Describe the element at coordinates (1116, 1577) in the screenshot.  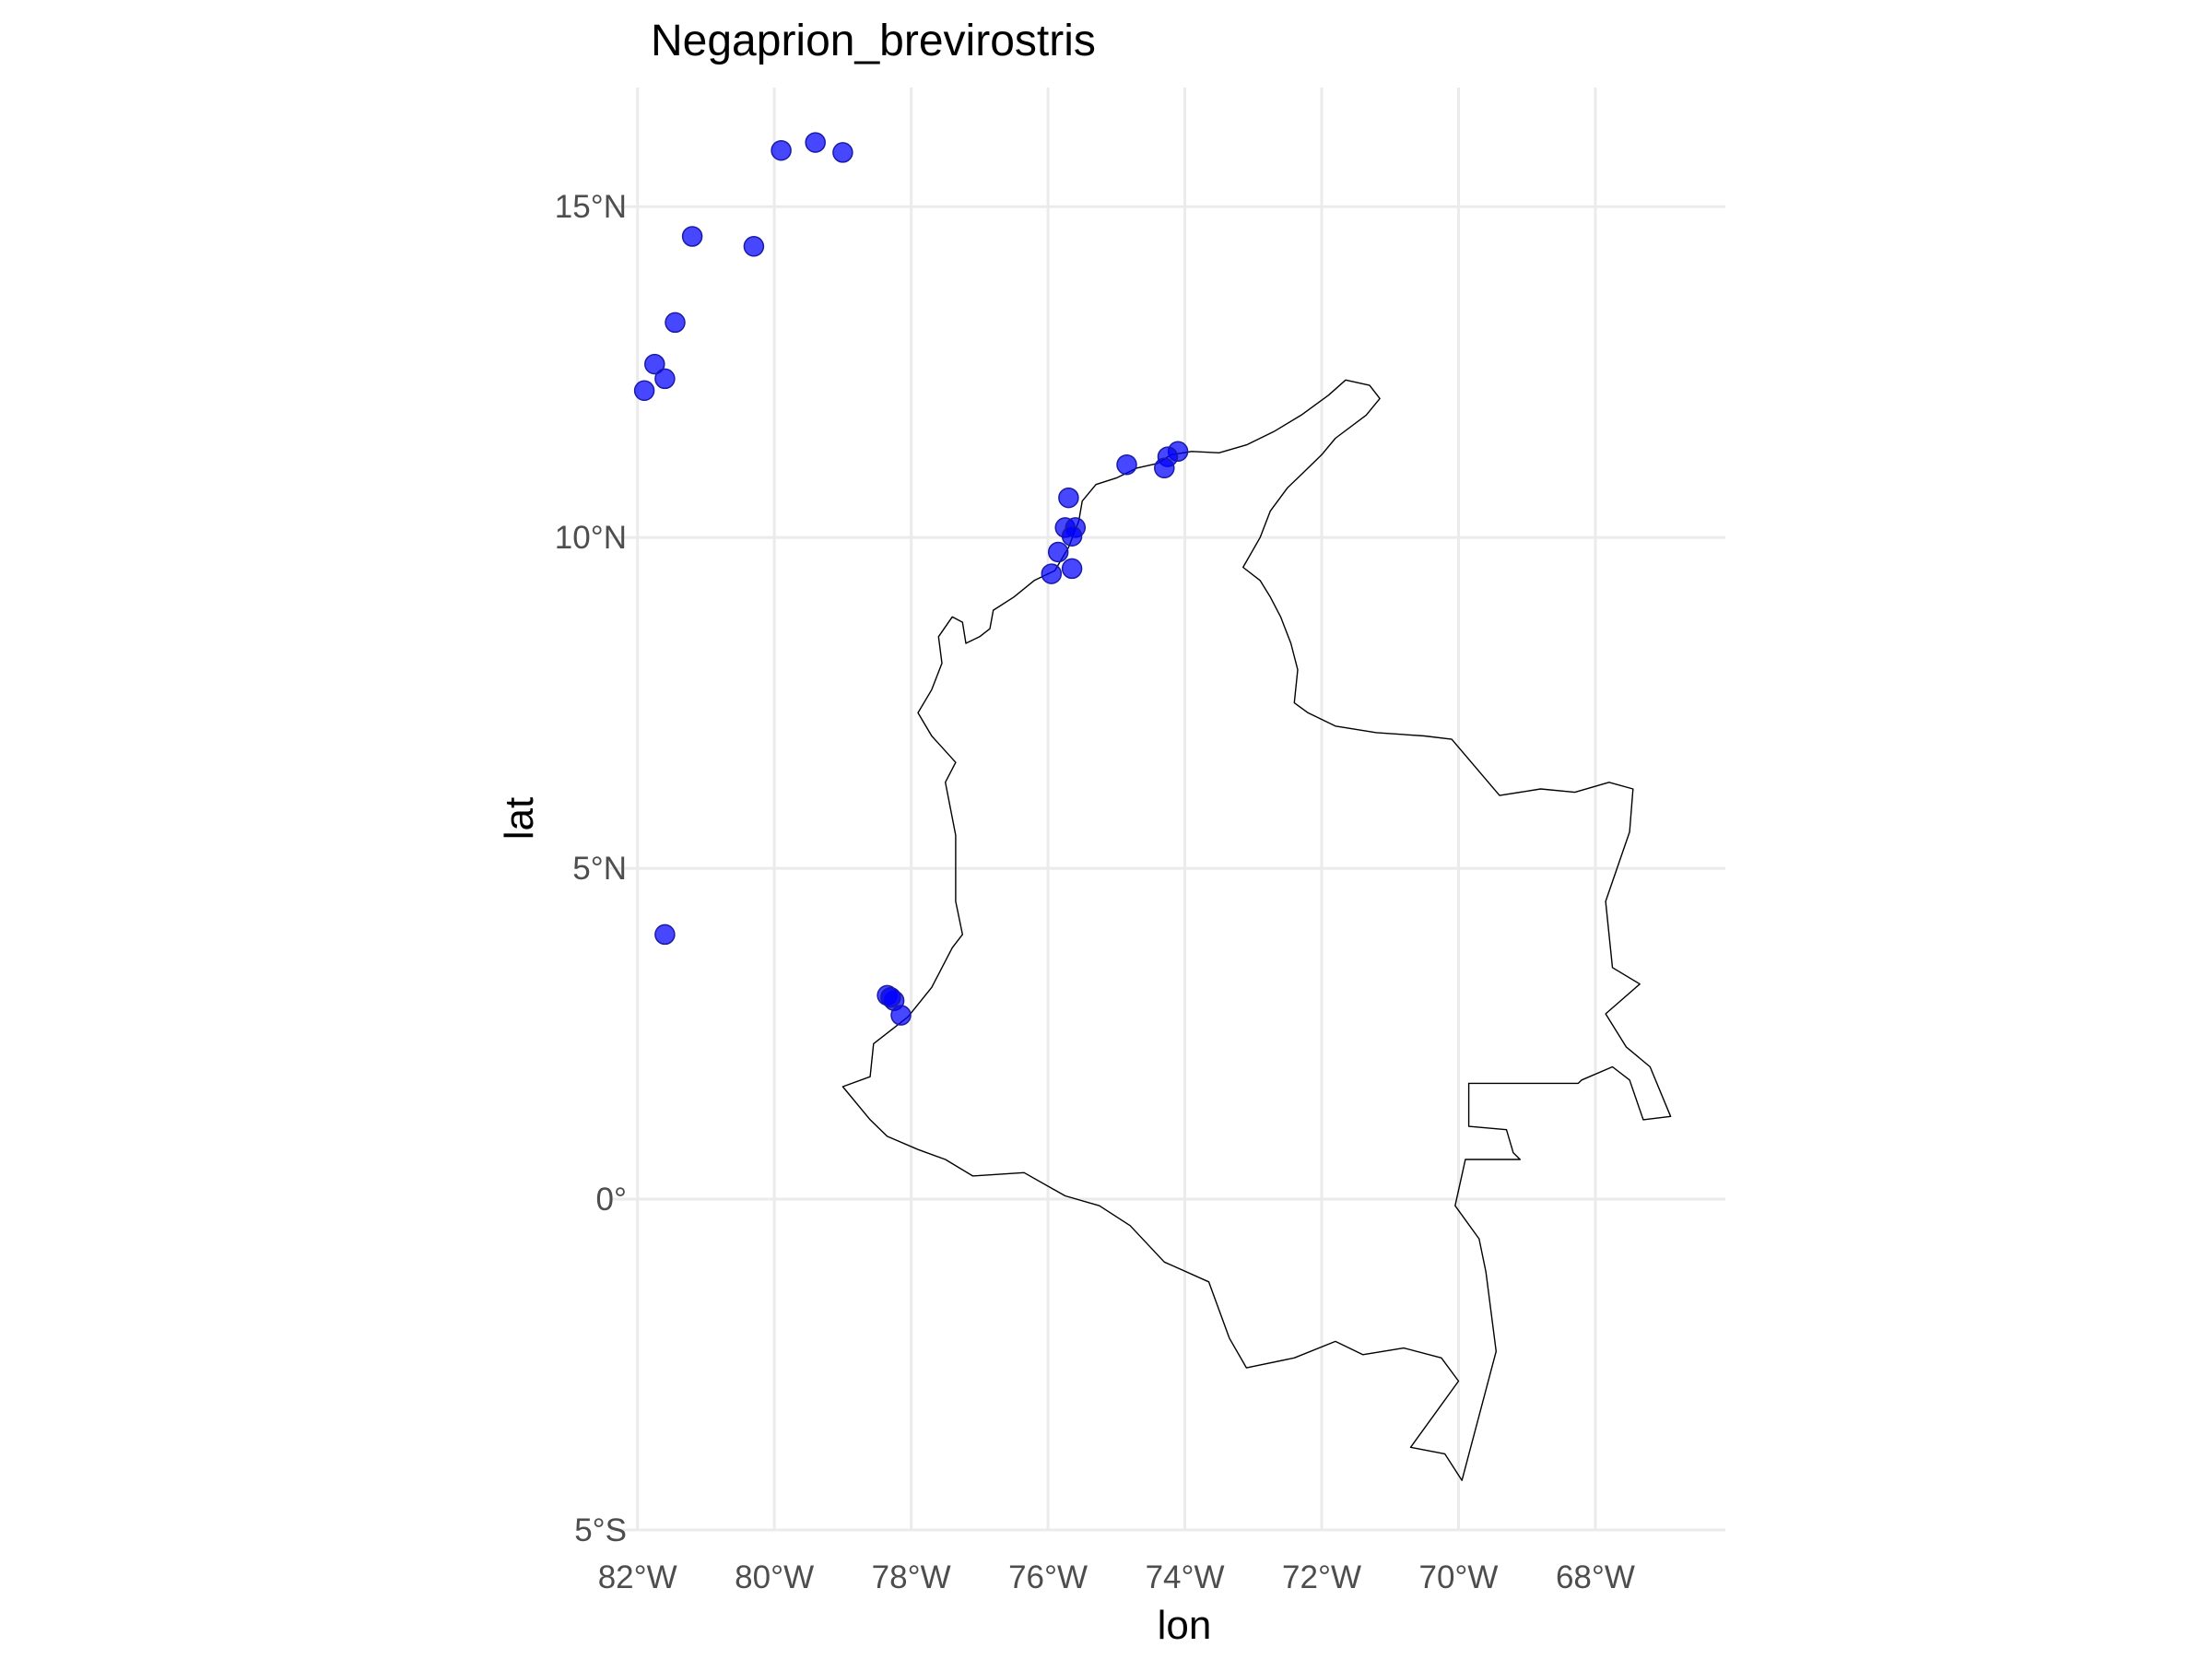
I see `x-axis-tick-labels: 82°W 80°W 78°W 76°W 74°W 72°W 70°W 68°W` at that location.